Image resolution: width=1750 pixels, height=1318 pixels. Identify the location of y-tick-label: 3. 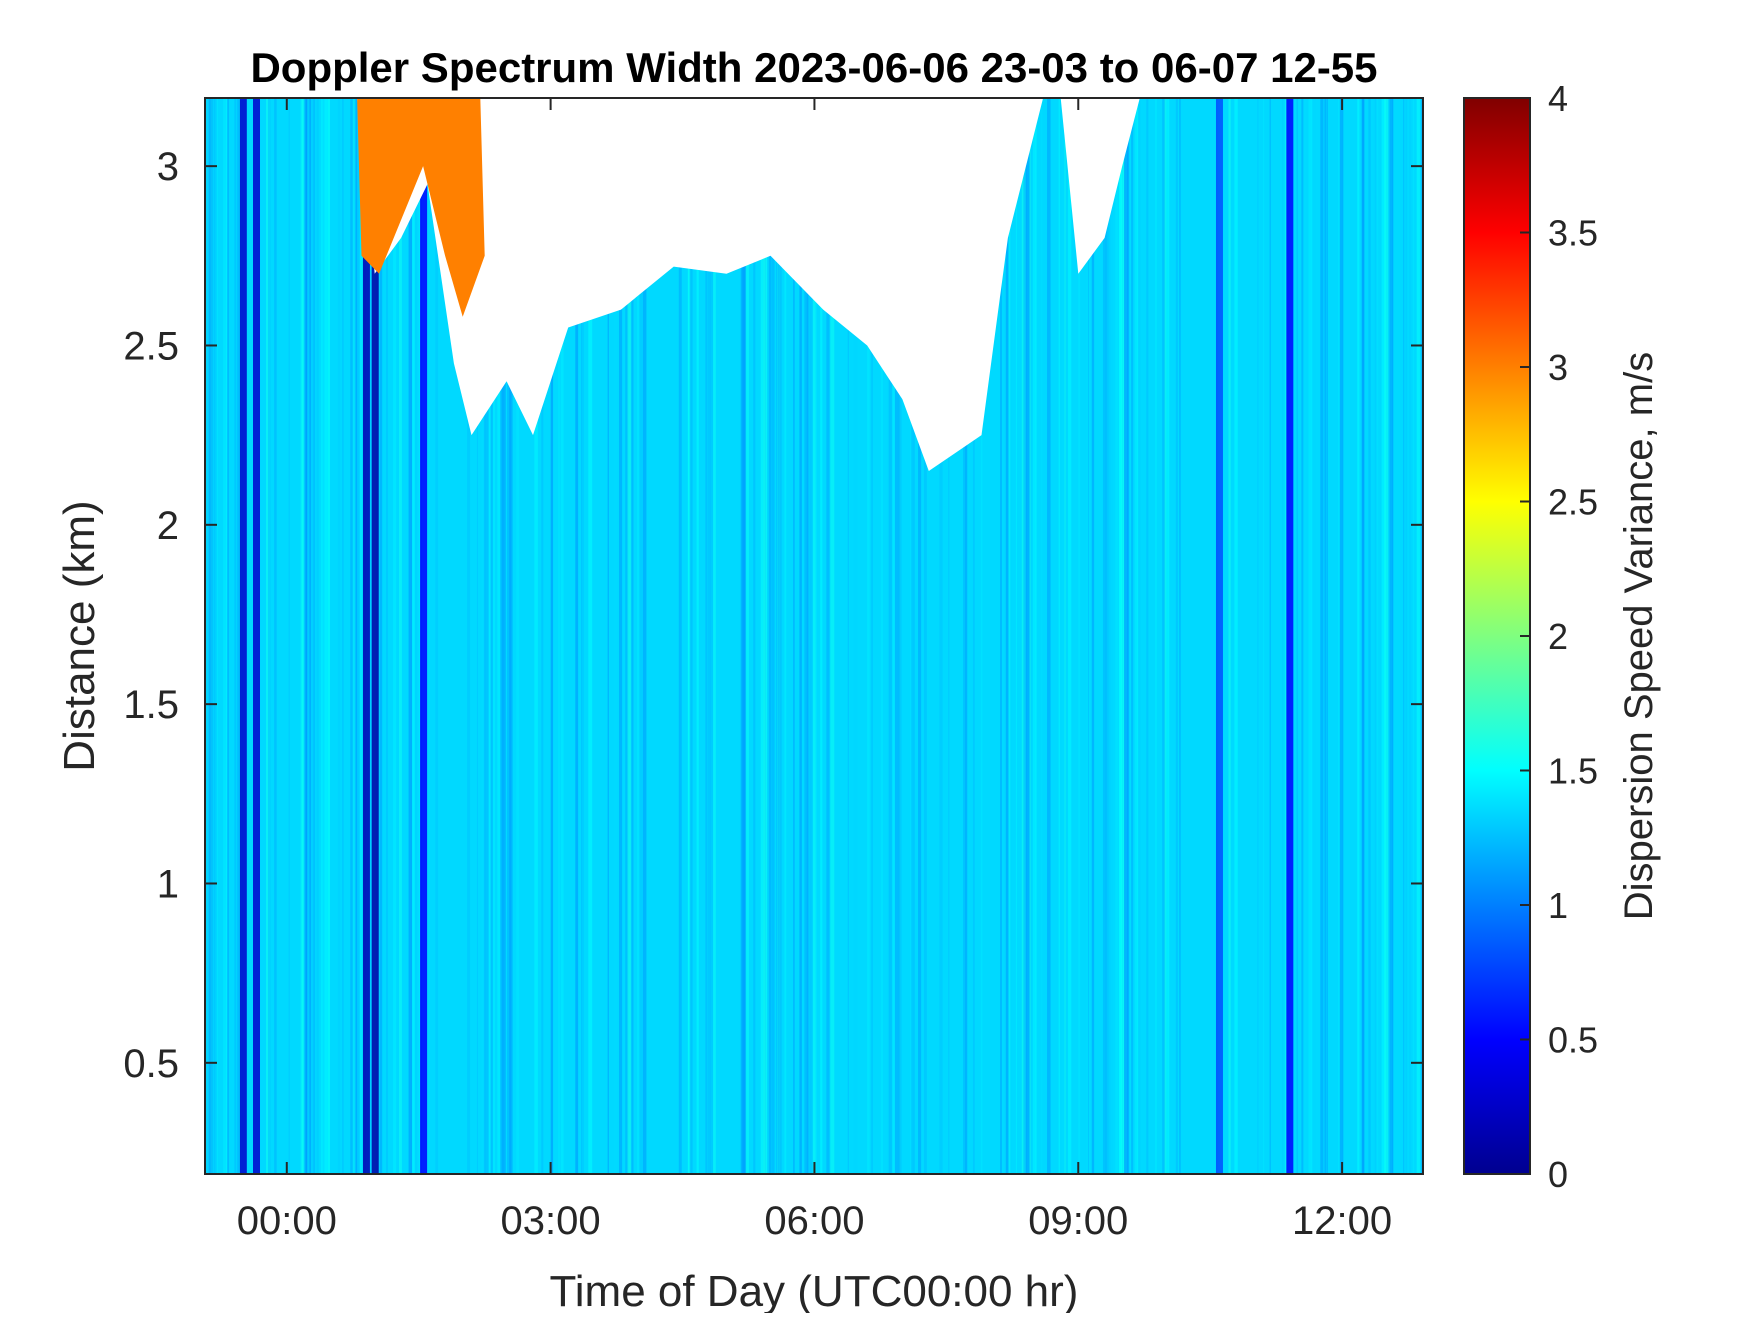
(168, 167).